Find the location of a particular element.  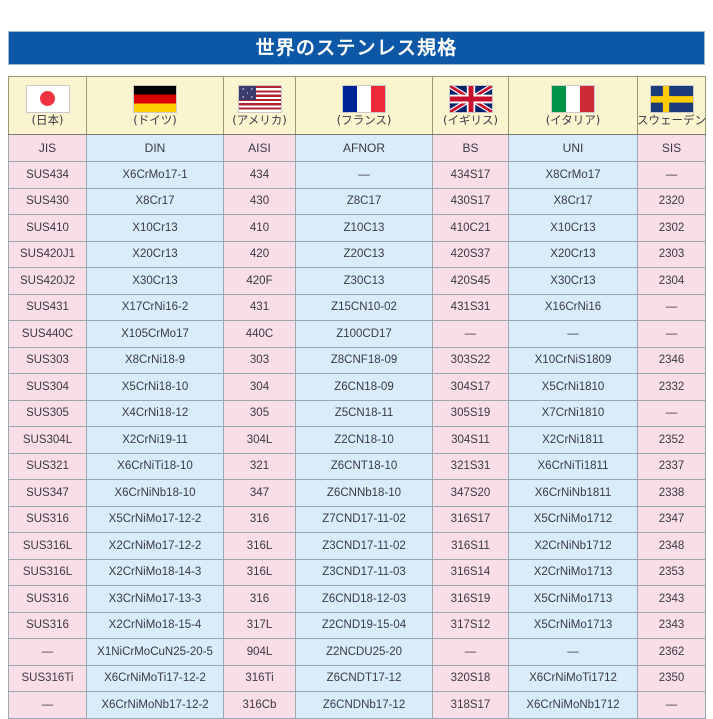

table-cell: X6CrNiMoTi1712 is located at coordinates (573, 678).